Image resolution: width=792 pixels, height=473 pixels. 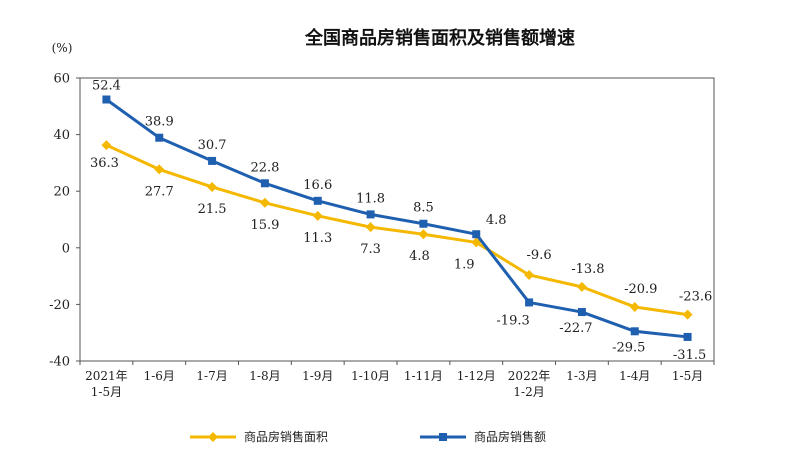 What do you see at coordinates (286, 436) in the screenshot?
I see `legend-label: 商品房销售面积` at bounding box center [286, 436].